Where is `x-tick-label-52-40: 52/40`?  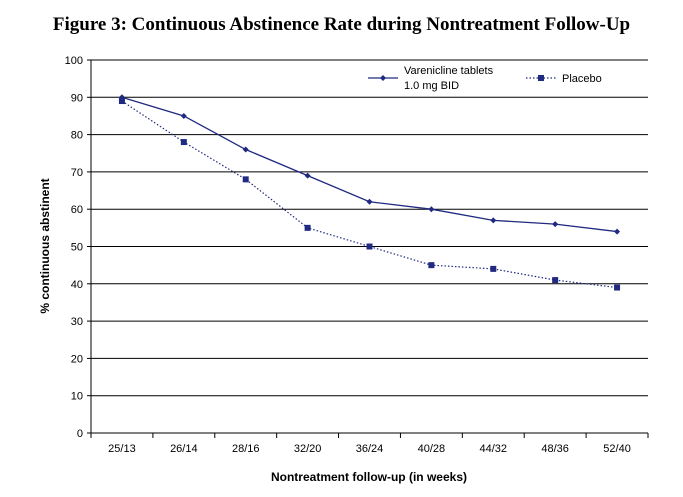
x-tick-label-52-40: 52/40 is located at coordinates (617, 449).